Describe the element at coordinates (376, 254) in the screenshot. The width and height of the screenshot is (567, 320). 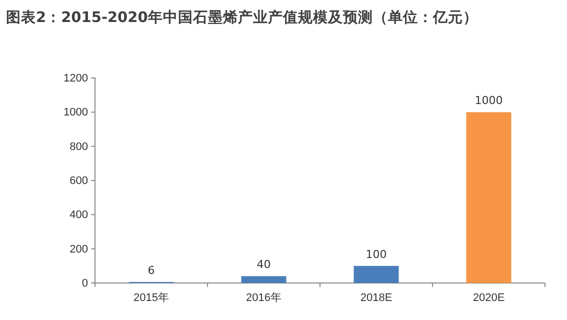
I see `data-label: 100` at that location.